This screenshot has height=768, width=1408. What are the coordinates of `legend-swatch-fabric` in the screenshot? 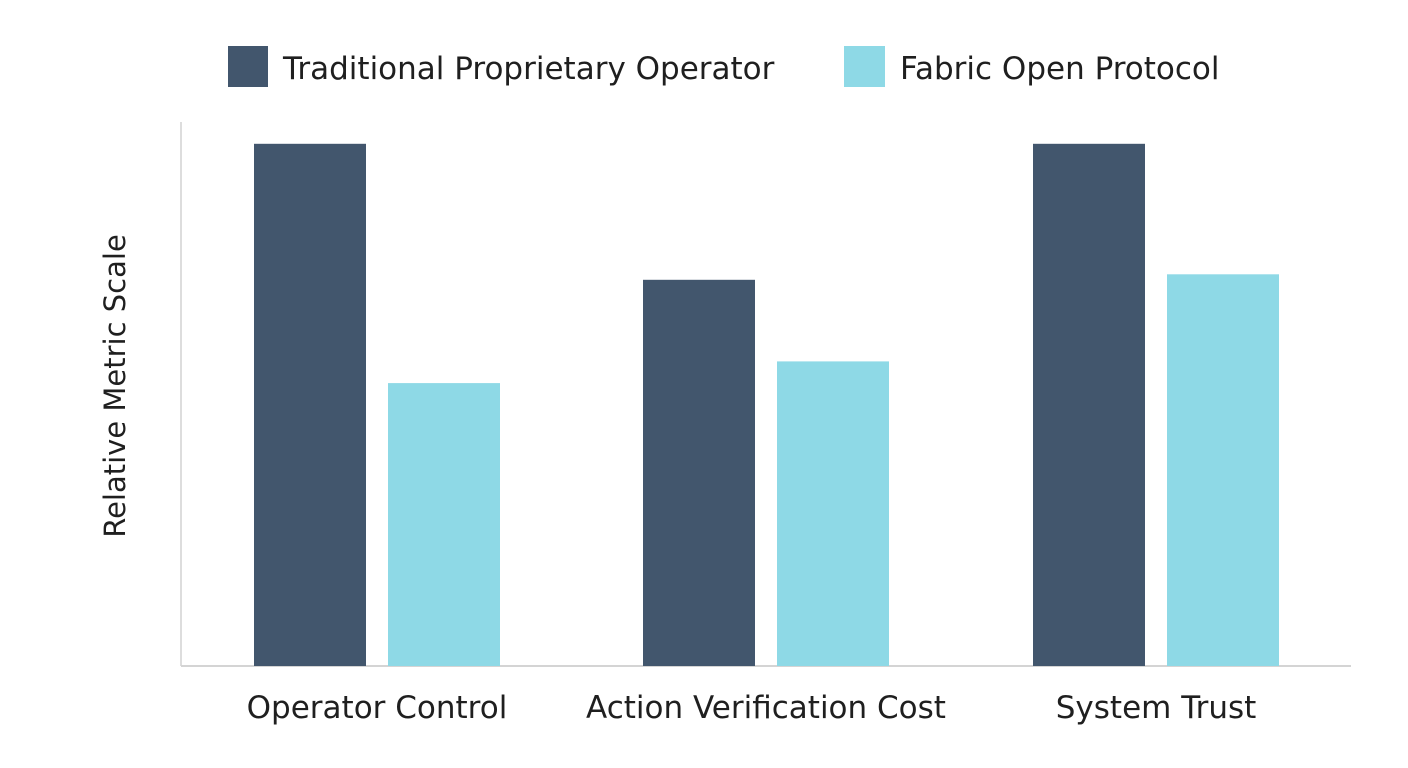 It's located at (864, 66).